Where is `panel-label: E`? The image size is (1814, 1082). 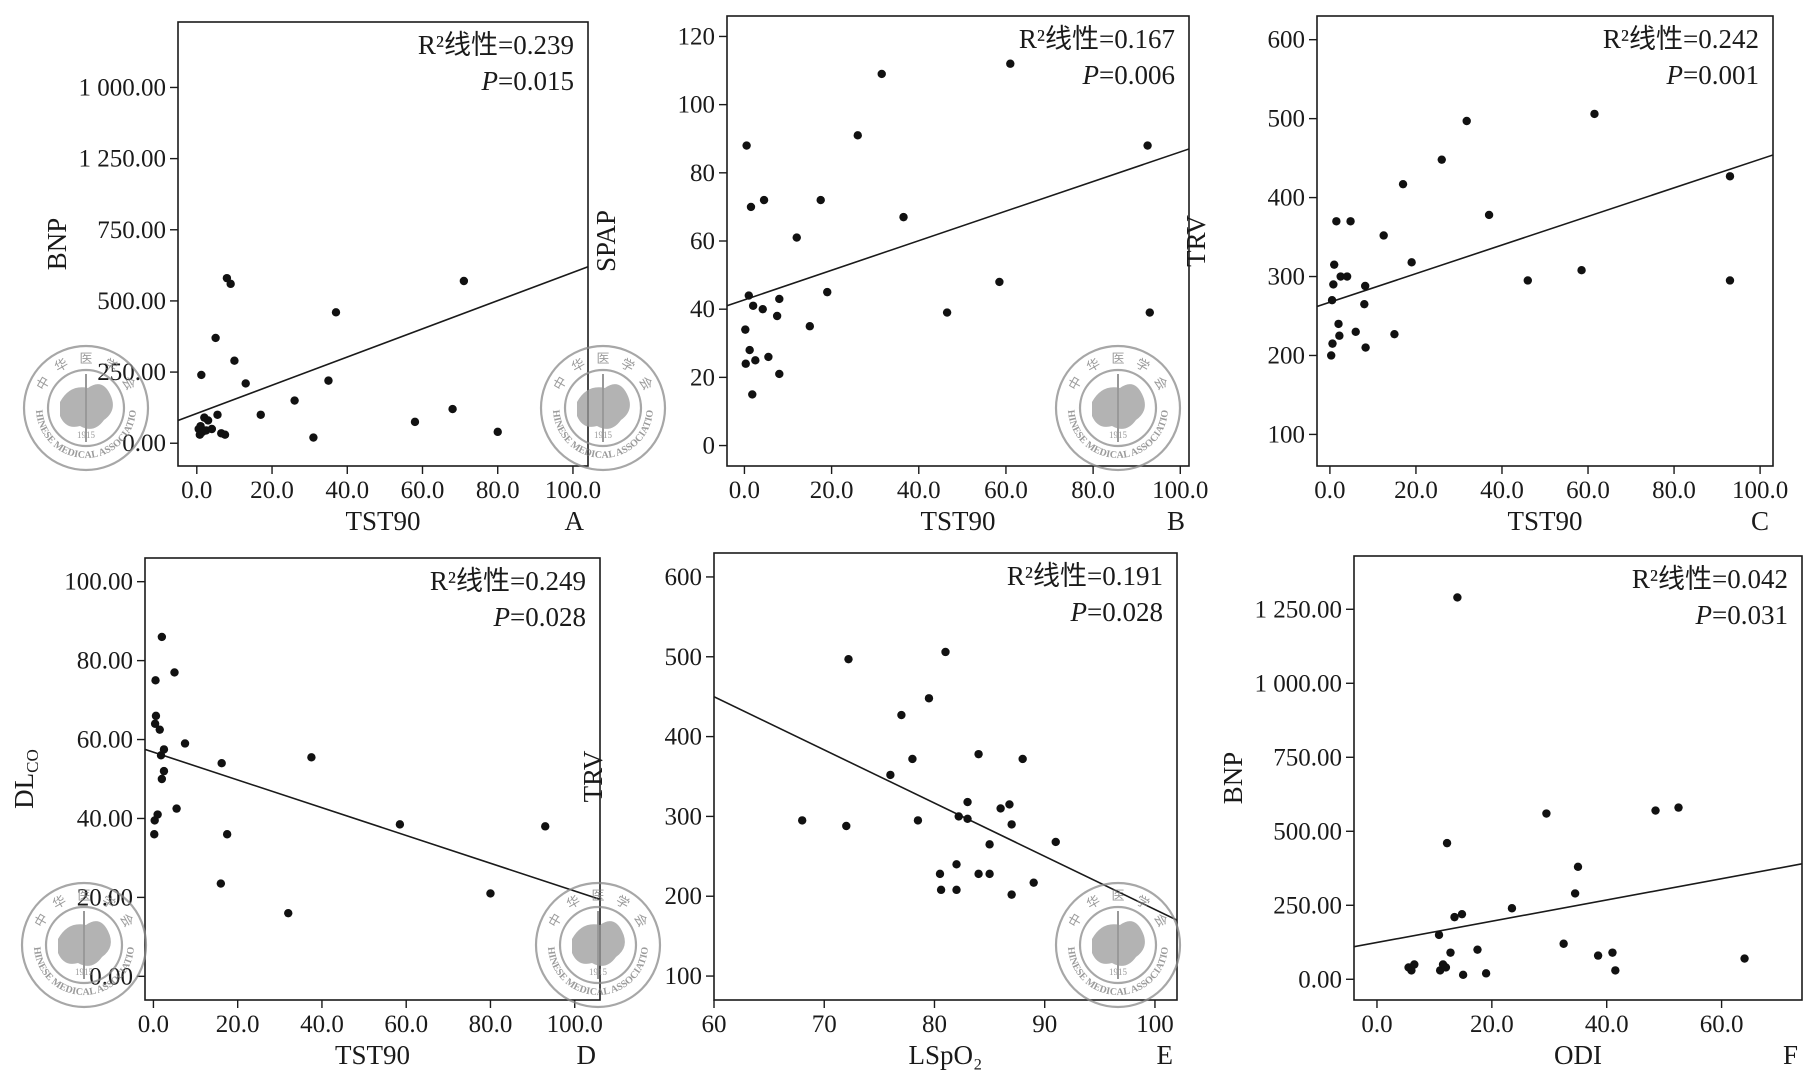
panel-label: E is located at coordinates (1165, 1055).